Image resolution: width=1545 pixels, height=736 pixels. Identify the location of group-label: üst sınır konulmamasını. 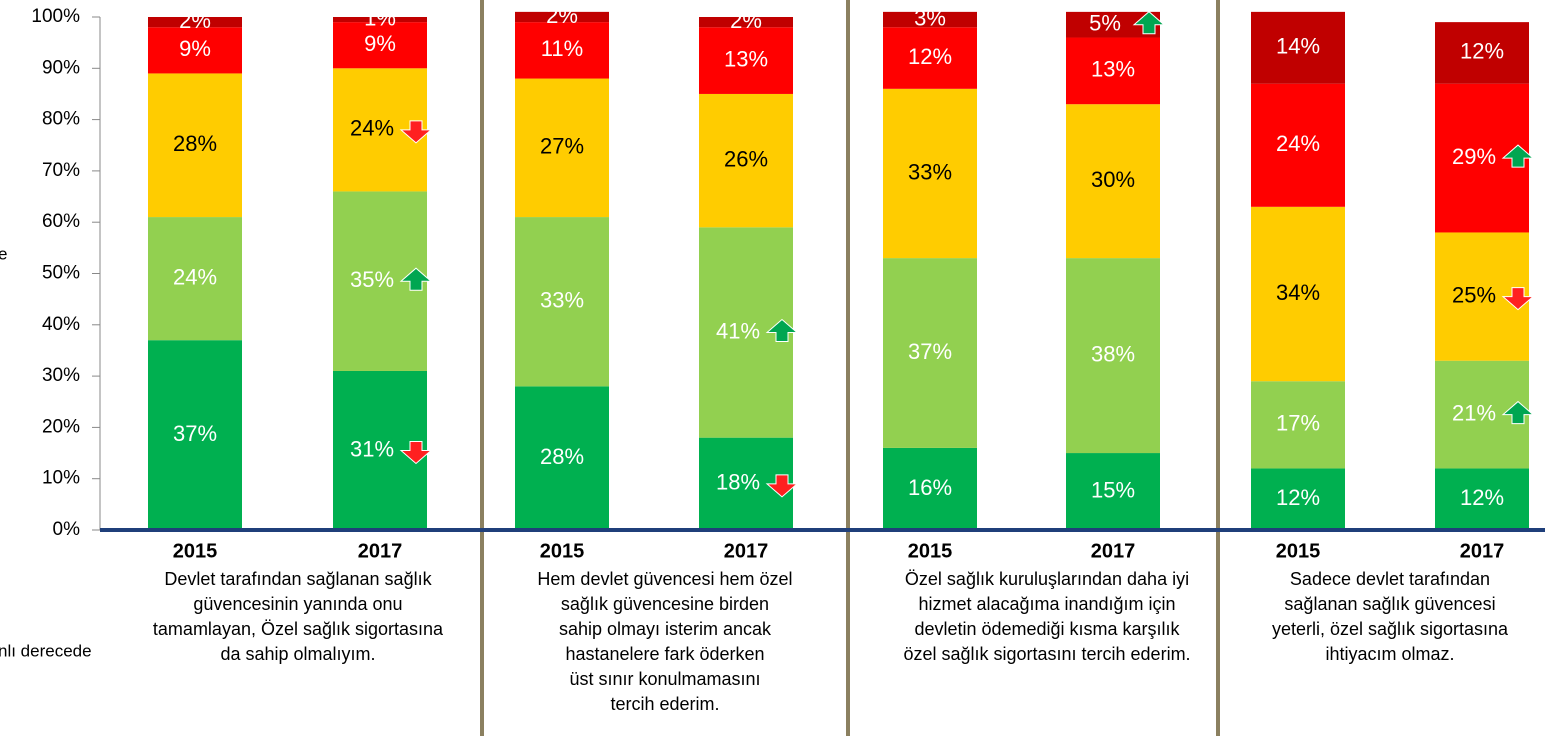
(664, 679).